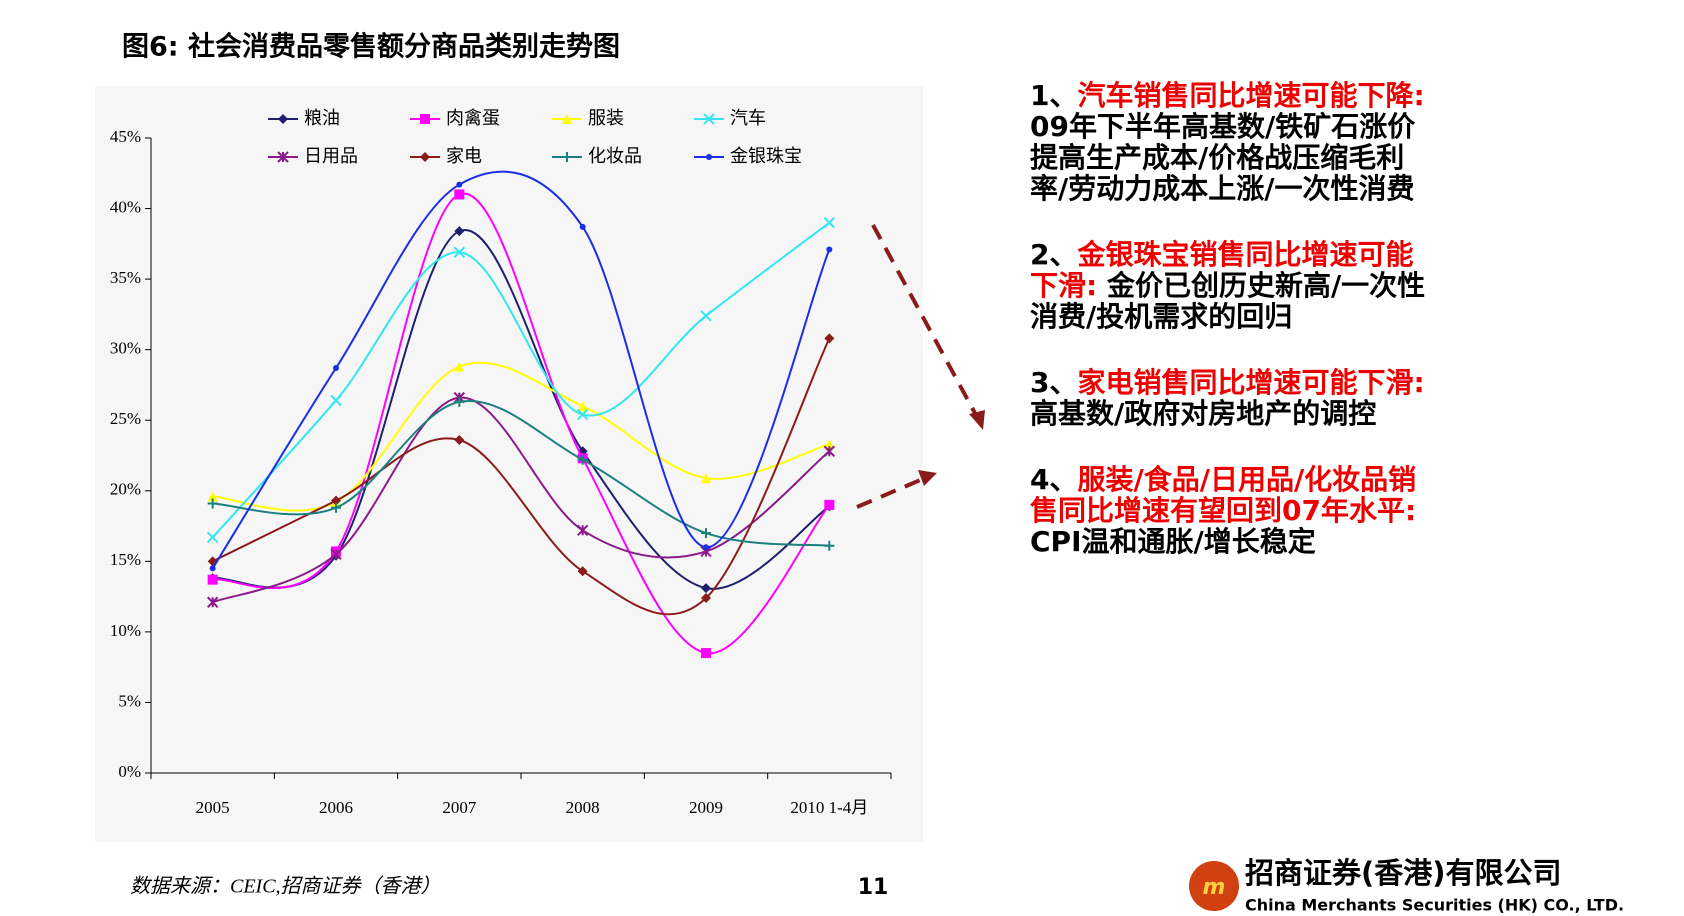 The width and height of the screenshot is (1684, 916). I want to click on note-number: 1、, so click(1054, 95).